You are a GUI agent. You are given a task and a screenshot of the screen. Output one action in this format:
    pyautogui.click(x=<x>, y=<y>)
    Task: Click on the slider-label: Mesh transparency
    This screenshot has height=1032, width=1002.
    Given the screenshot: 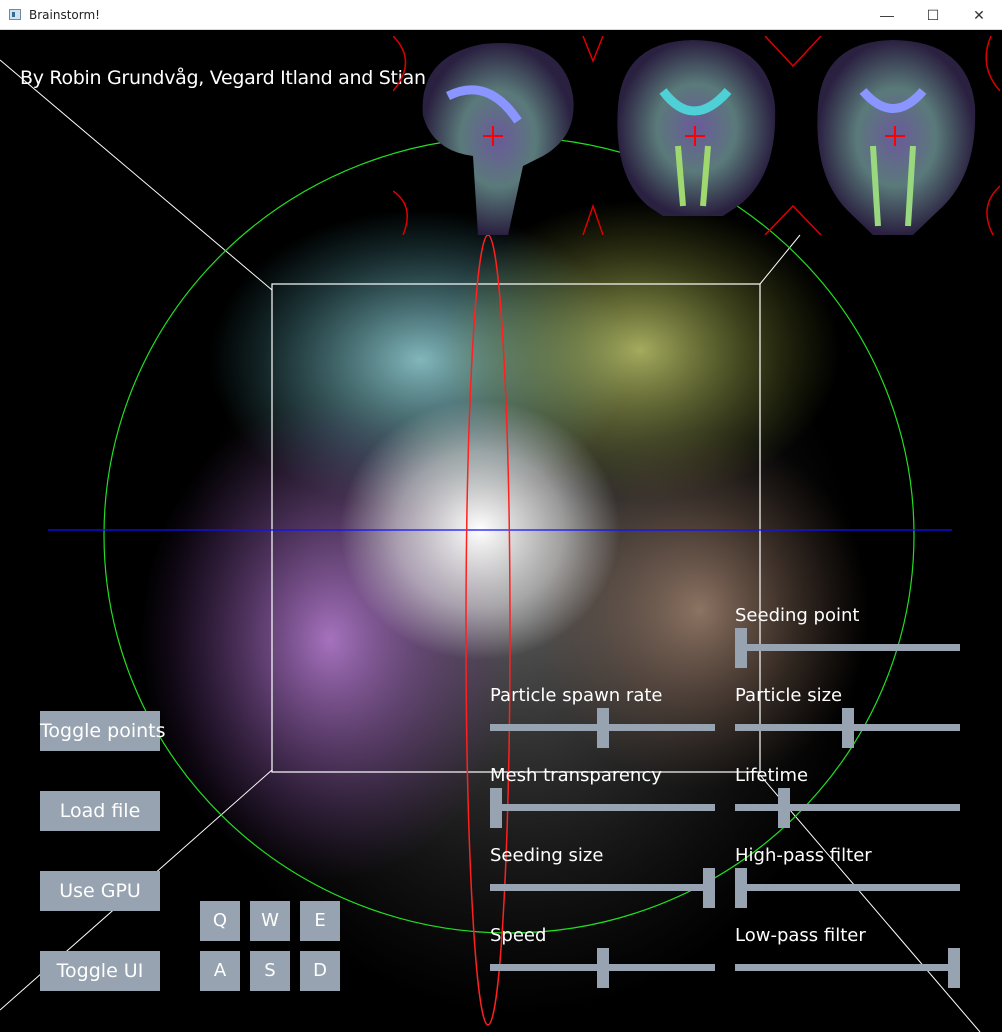 What is the action you would take?
    pyautogui.click(x=576, y=775)
    